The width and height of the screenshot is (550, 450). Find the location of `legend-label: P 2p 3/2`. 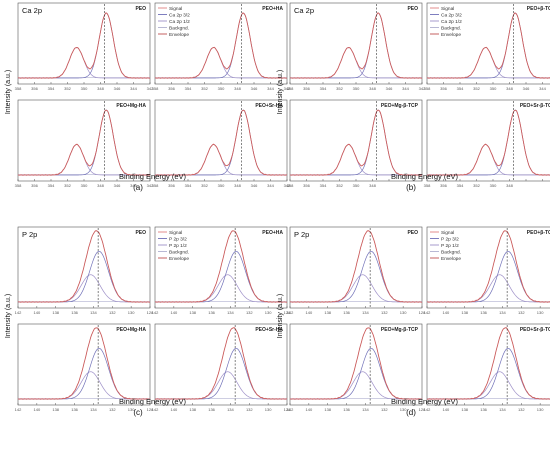

legend-label: P 2p 3/2 is located at coordinates (178, 239).